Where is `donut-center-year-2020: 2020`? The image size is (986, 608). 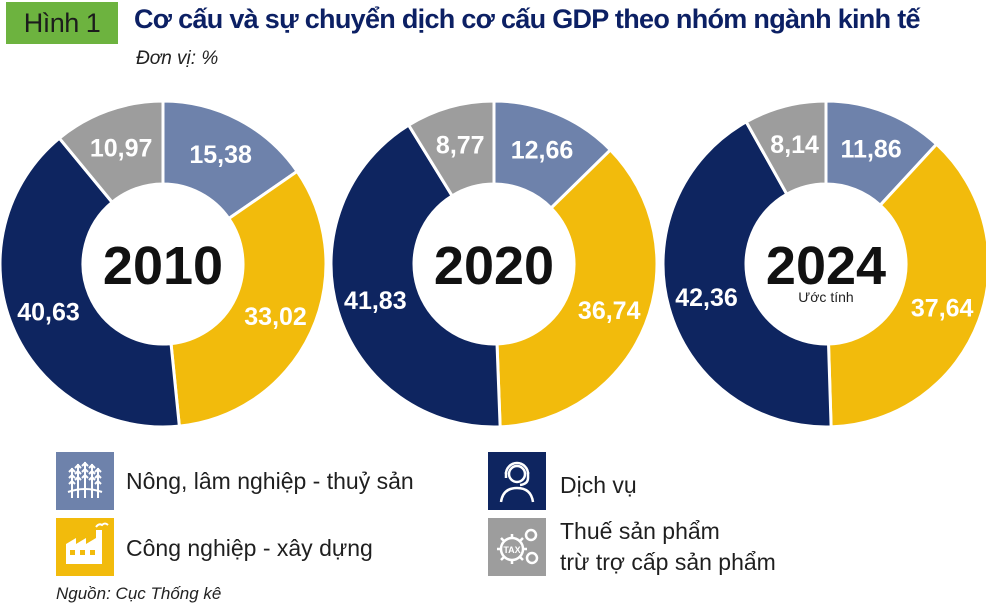 donut-center-year-2020: 2020 is located at coordinates (494, 266).